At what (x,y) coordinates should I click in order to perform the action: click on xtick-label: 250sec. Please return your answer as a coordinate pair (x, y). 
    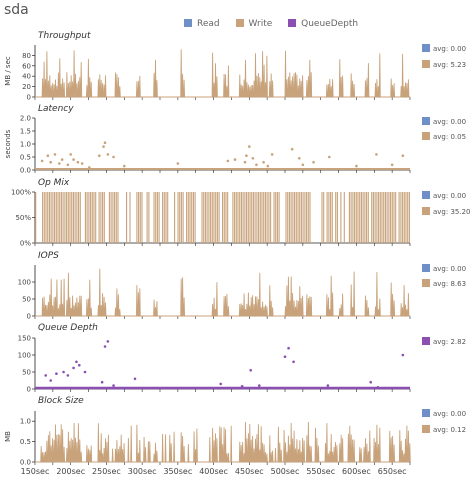
    Looking at the image, I should click on (106, 471).